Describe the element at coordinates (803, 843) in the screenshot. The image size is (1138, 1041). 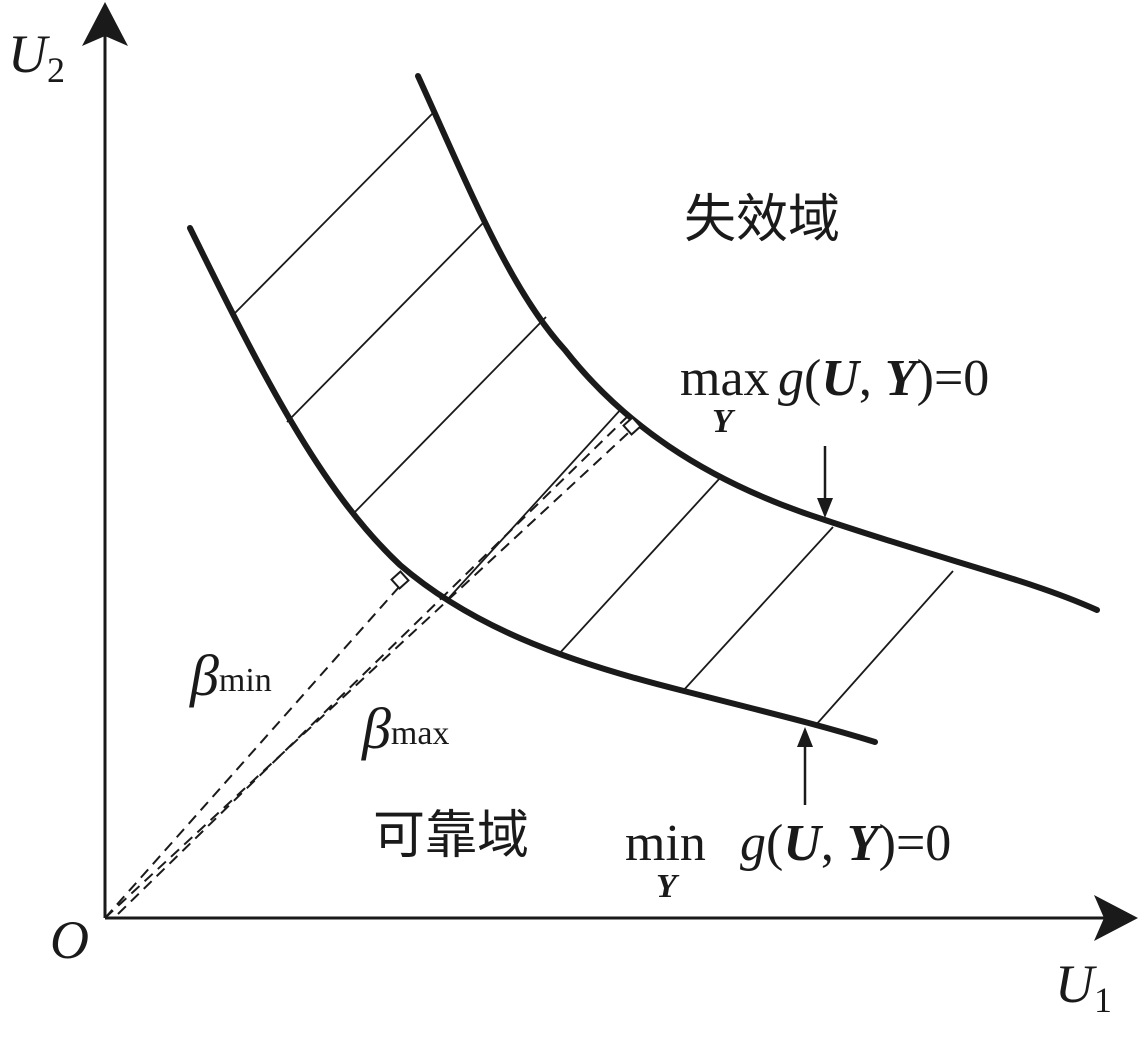
I see `lower-eq-U: U` at that location.